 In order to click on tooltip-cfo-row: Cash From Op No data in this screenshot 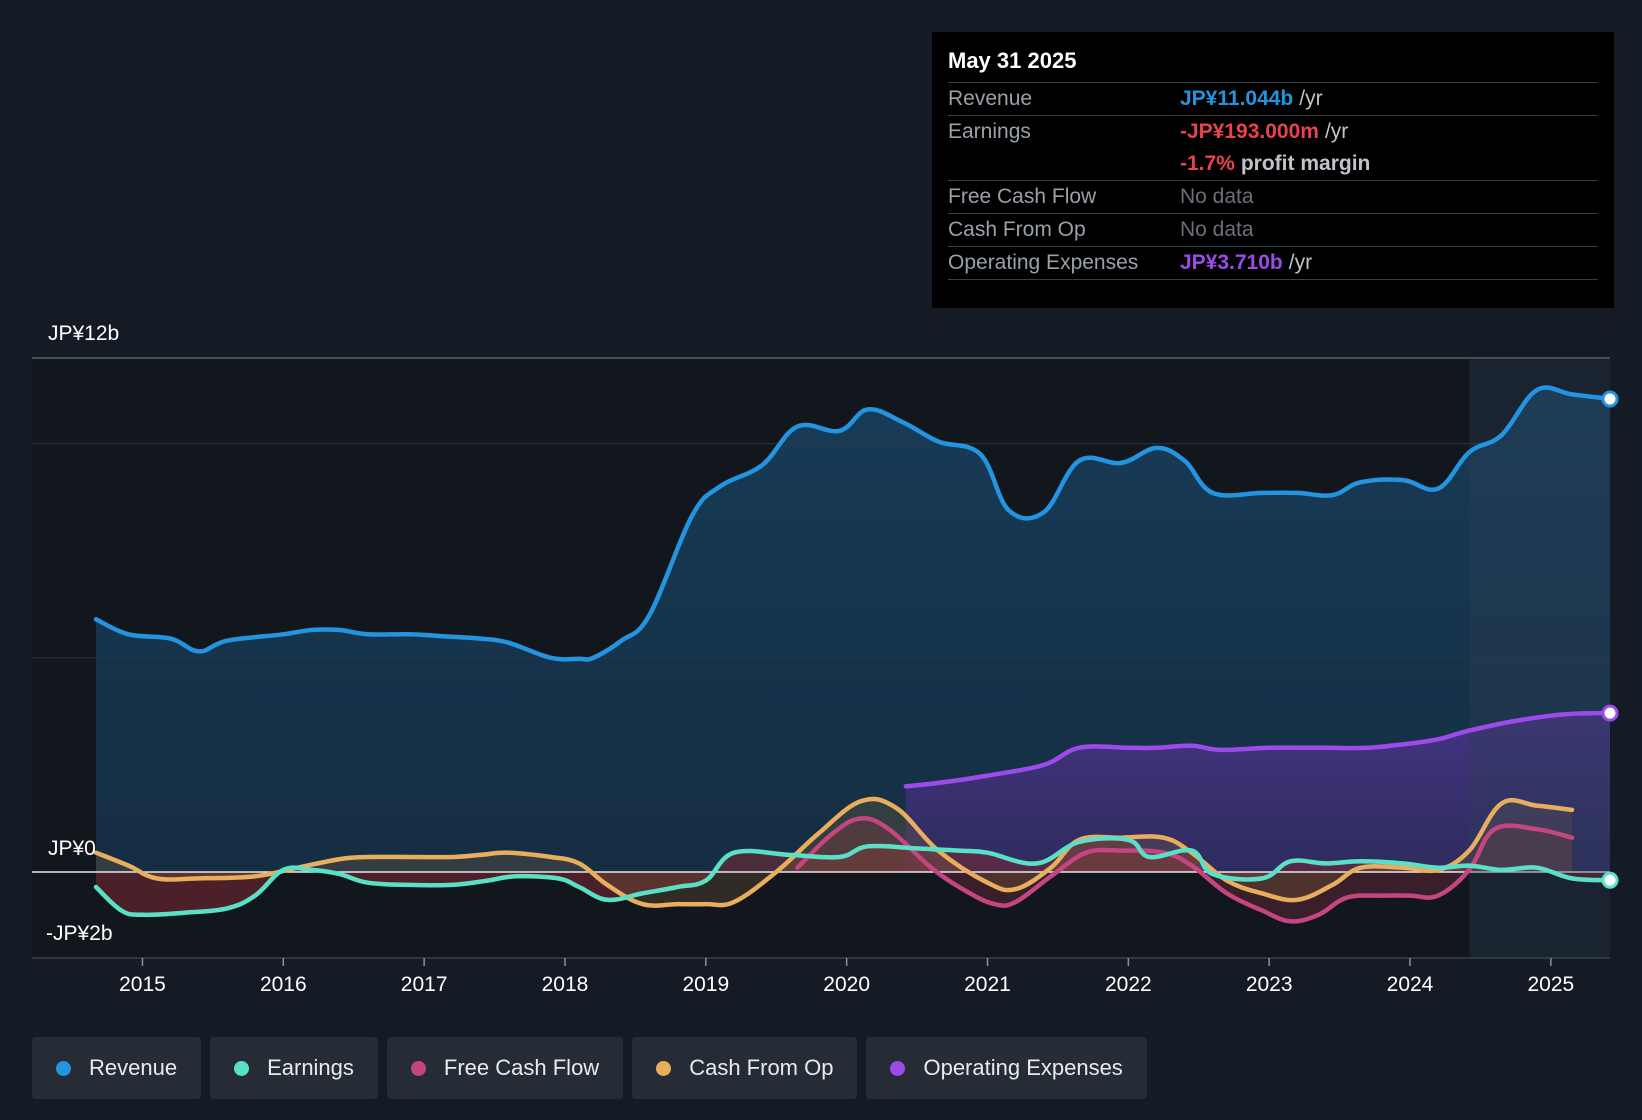, I will do `click(1273, 230)`.